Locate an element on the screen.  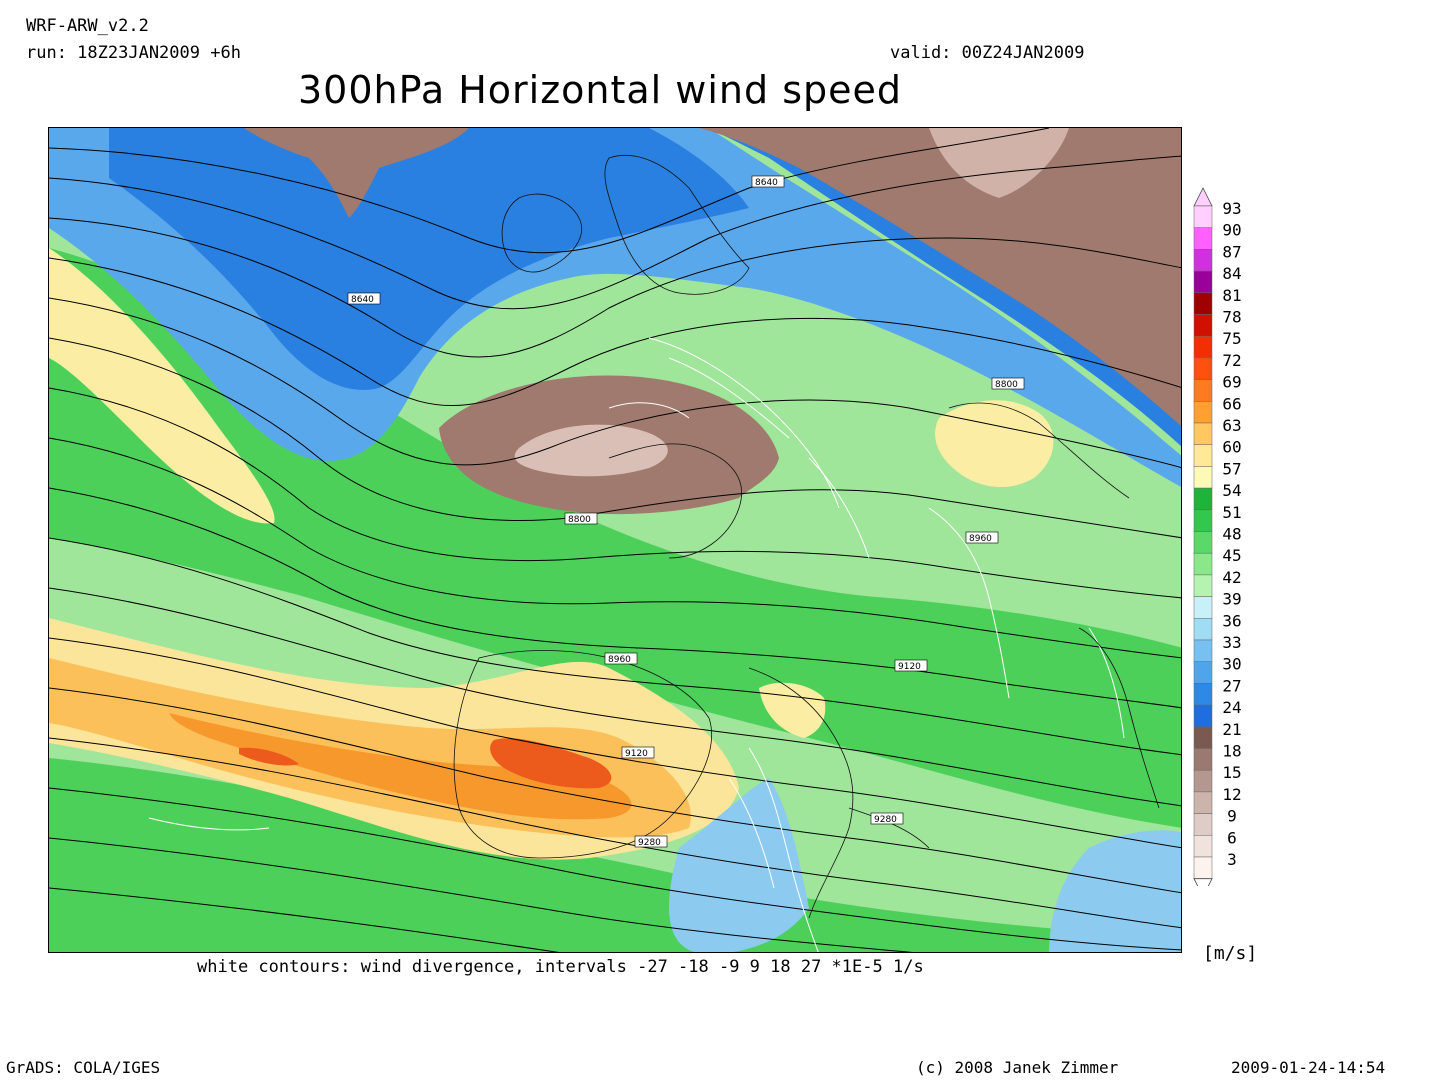
legend-level-label: 63 is located at coordinates (1231, 425).